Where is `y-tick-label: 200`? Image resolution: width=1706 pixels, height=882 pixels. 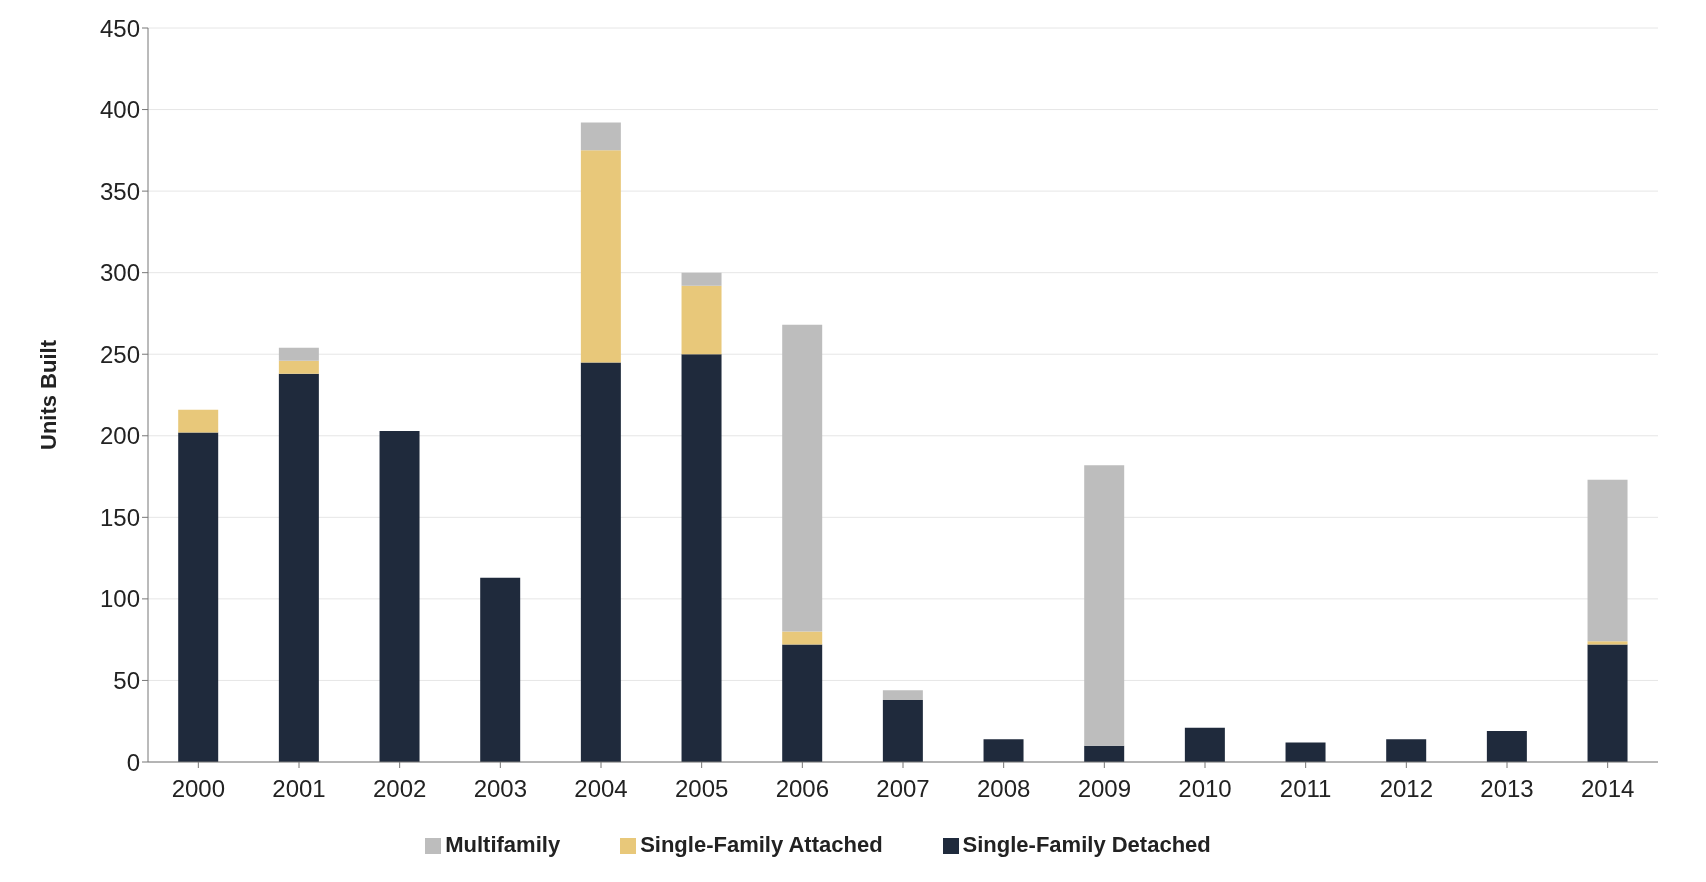
y-tick-label: 200 is located at coordinates (119, 436).